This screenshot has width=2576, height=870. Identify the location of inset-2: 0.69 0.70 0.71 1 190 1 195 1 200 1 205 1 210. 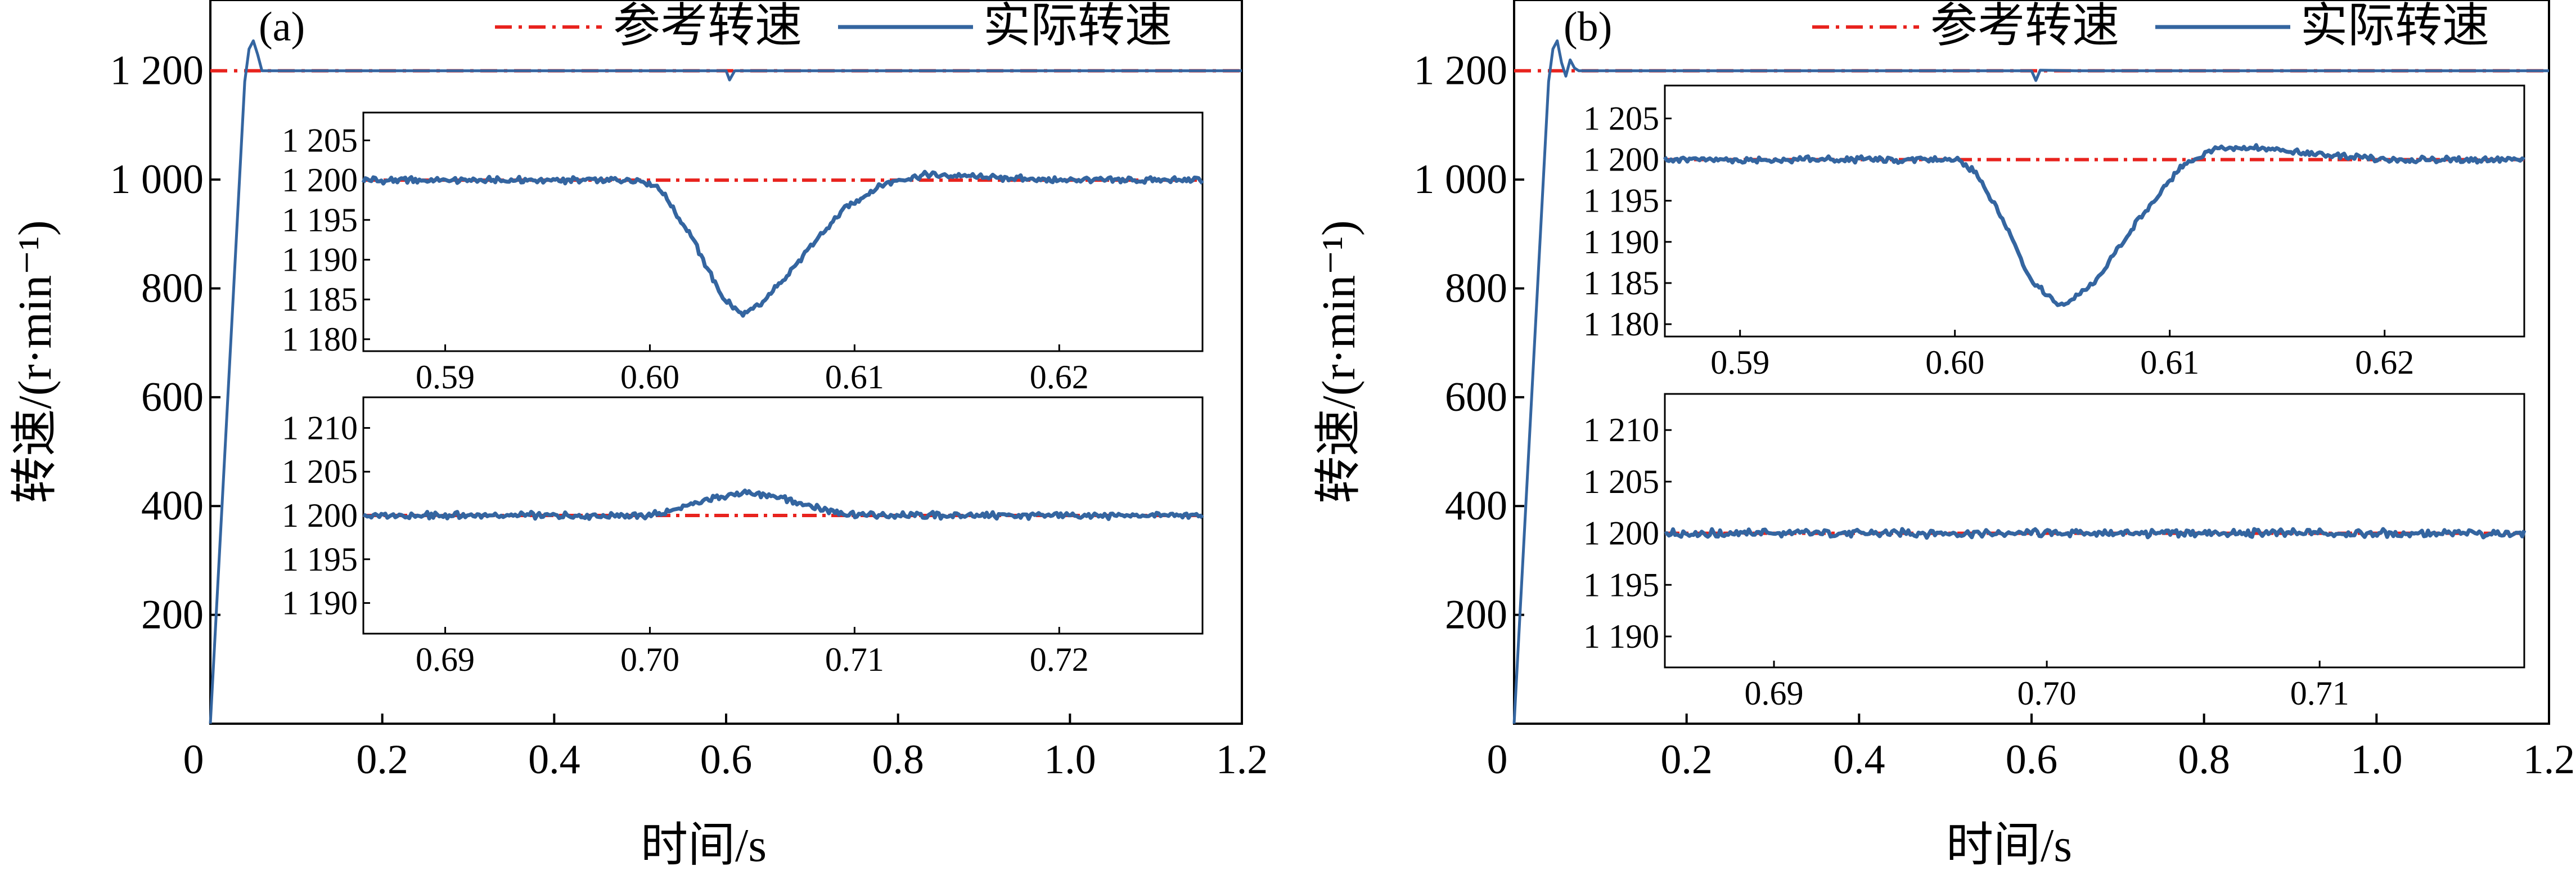
(2055, 552).